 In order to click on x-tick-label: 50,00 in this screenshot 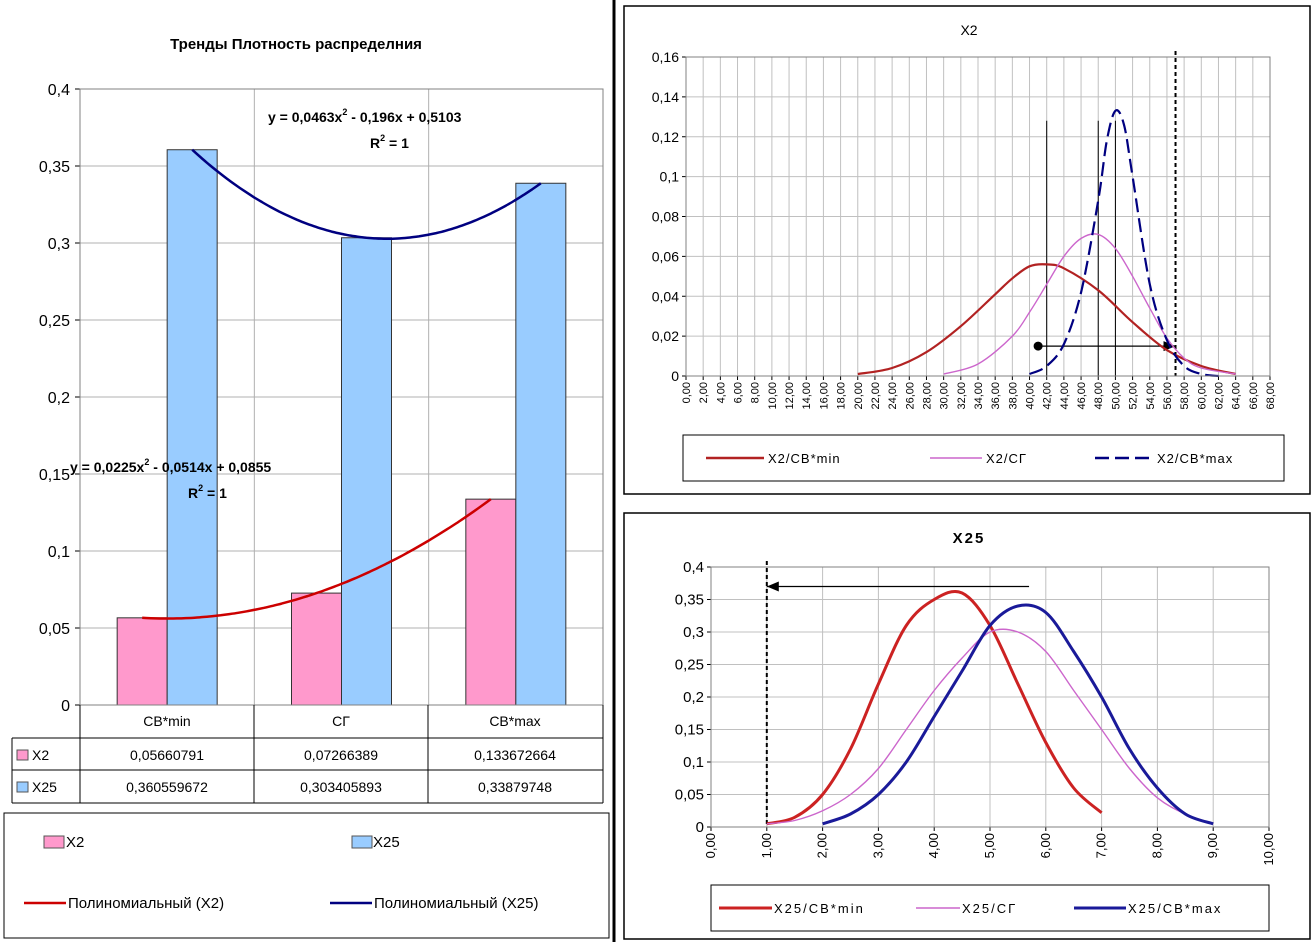, I will do `click(1116, 396)`.